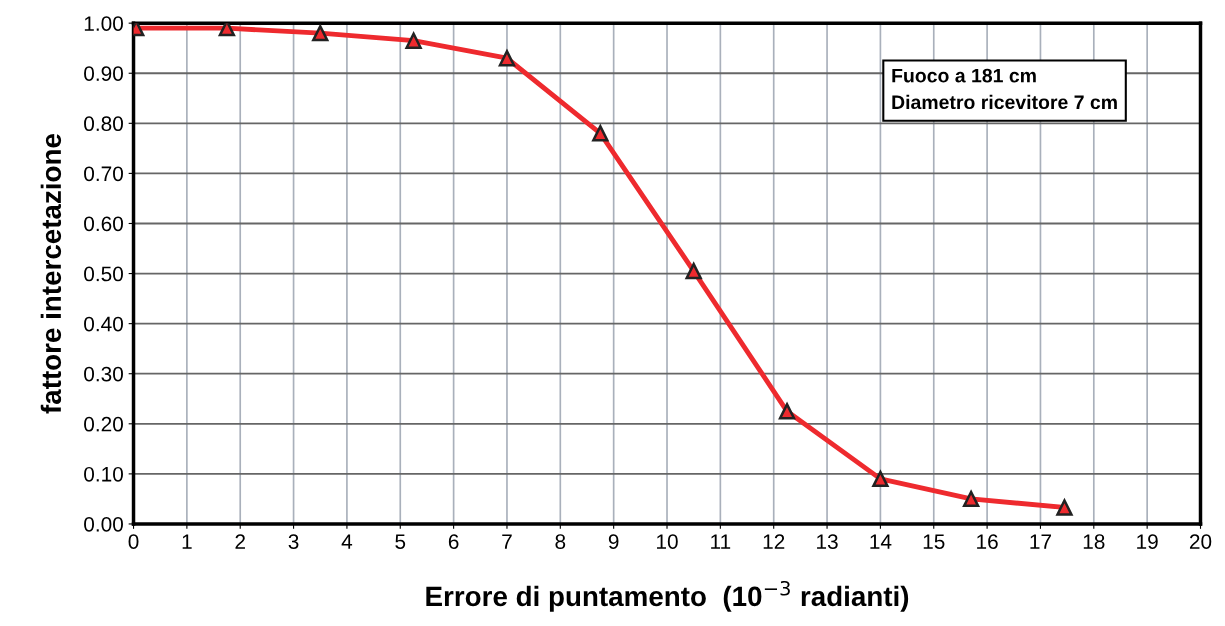 The image size is (1225, 626). Describe the element at coordinates (347, 541) in the screenshot. I see `x-tick-label: 4` at that location.